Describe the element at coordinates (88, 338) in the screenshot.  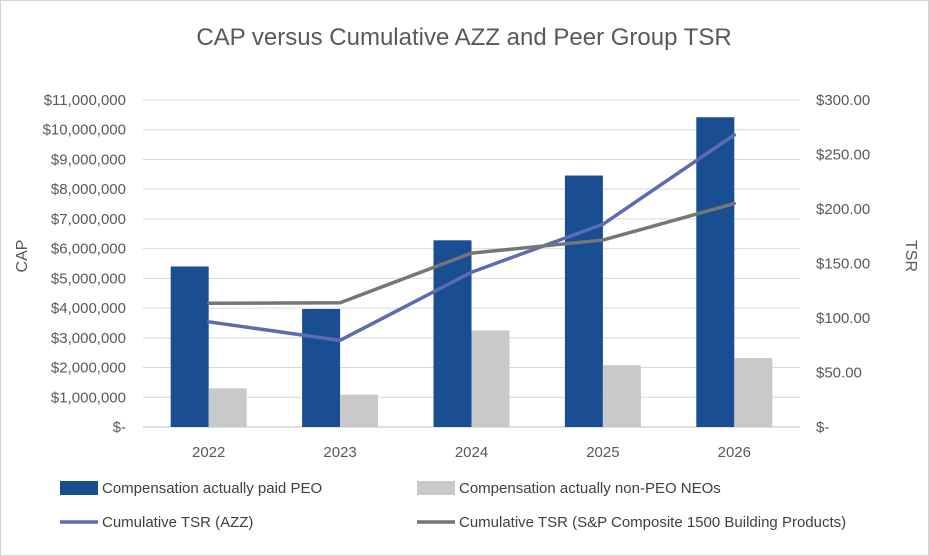
I see `y-tick-label: $3,000,000` at that location.